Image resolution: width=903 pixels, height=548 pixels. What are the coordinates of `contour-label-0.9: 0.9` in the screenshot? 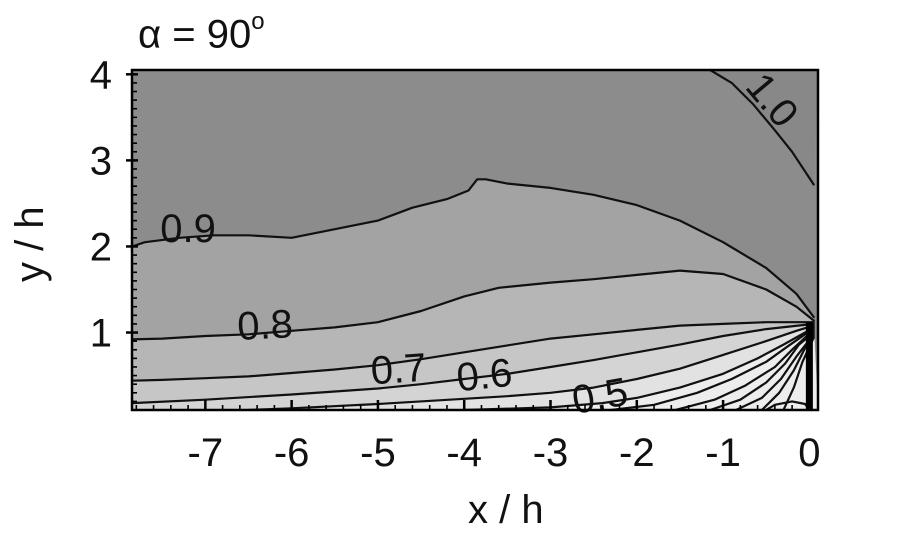 It's located at (188, 229).